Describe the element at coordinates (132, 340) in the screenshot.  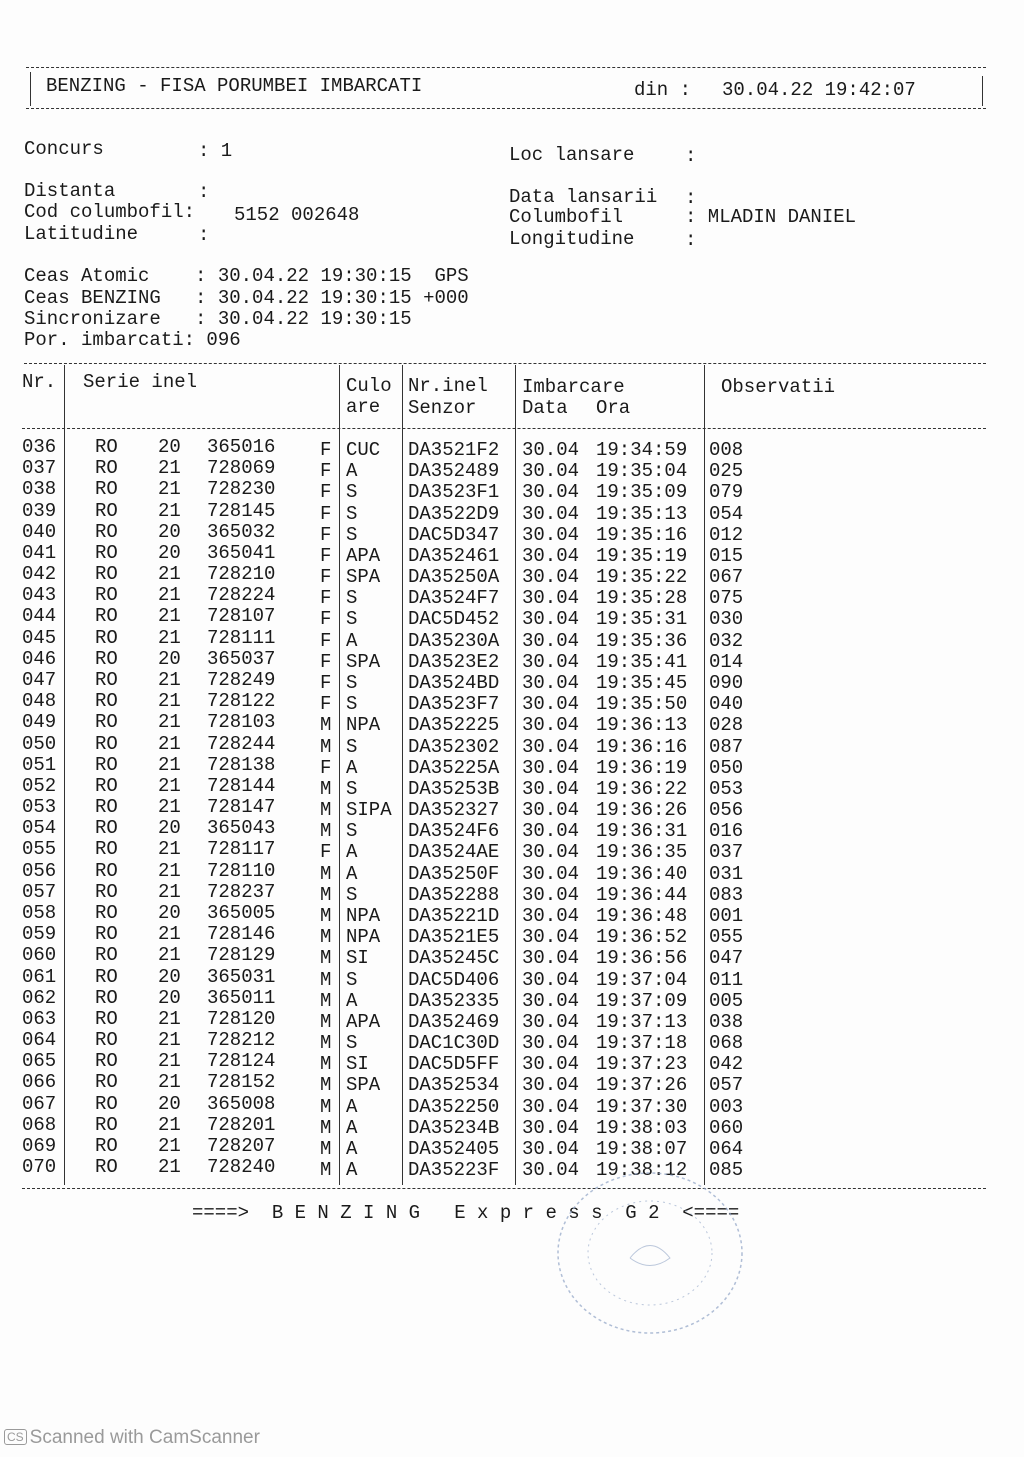
I see `por-imbarcati: Por. imbarcati: 096` at that location.